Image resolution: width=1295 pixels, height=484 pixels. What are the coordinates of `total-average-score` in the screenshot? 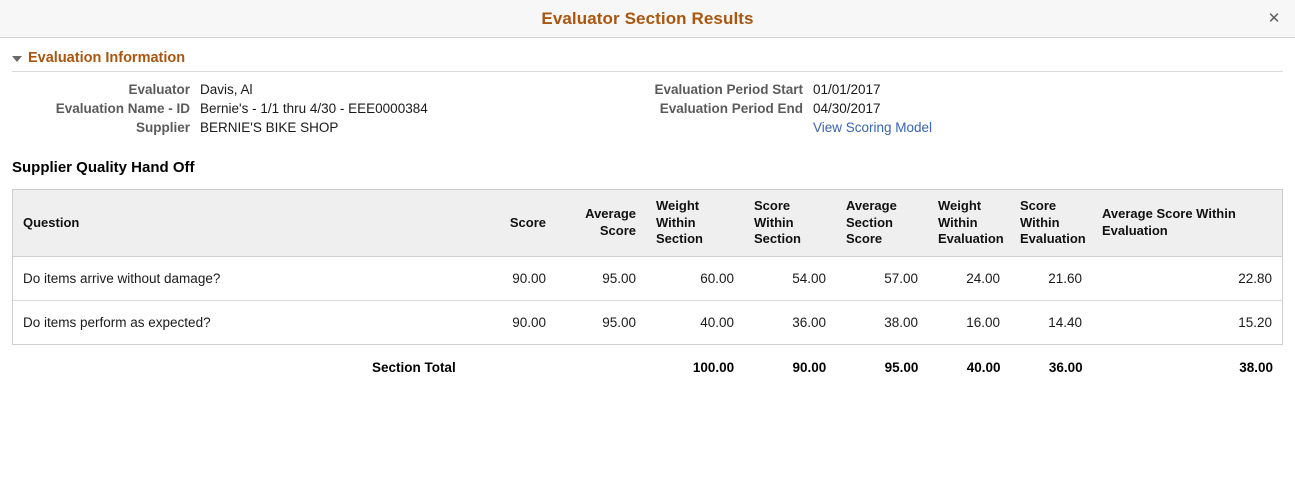 It's located at (601, 367).